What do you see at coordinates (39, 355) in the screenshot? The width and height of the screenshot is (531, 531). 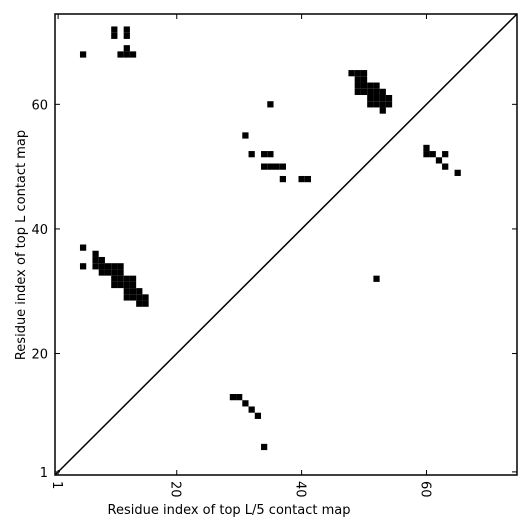 I see `y-tick-label: 20` at bounding box center [39, 355].